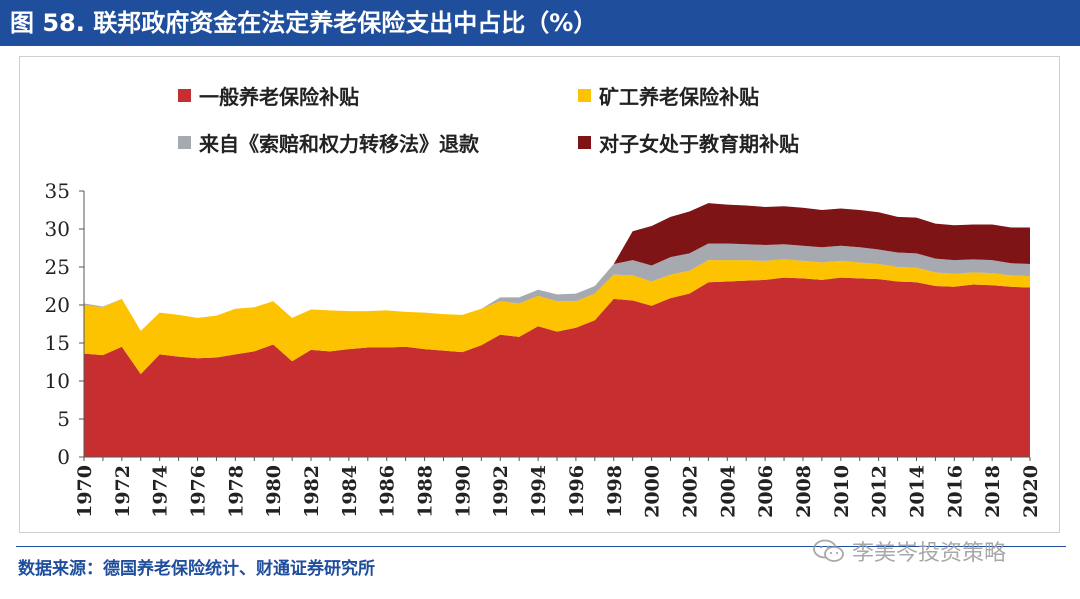  I want to click on legend-label-general-subsidy: 一般养老保险补贴, so click(279, 96).